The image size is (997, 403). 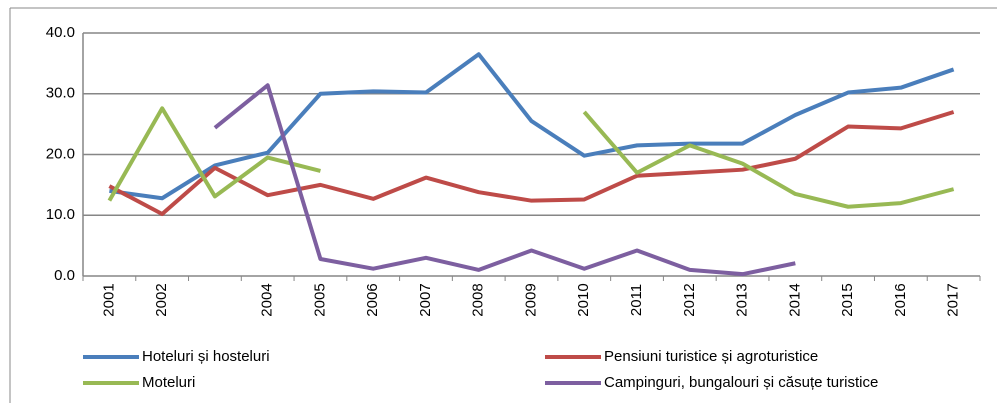 What do you see at coordinates (108, 299) in the screenshot?
I see `x-tick-label: 2001` at bounding box center [108, 299].